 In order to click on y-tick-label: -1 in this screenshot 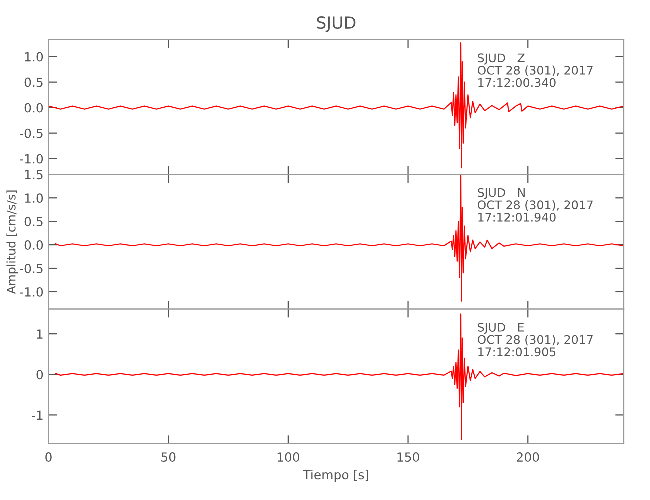, I will do `click(37, 415)`.